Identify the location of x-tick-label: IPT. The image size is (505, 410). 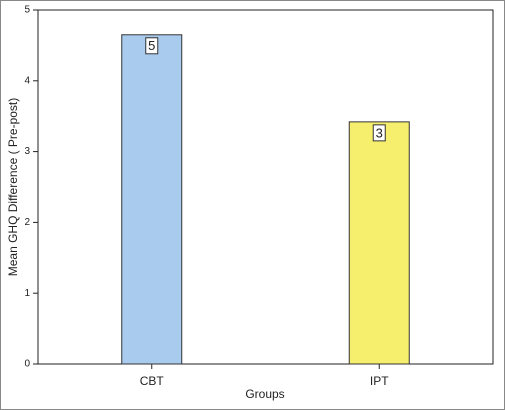
(379, 381).